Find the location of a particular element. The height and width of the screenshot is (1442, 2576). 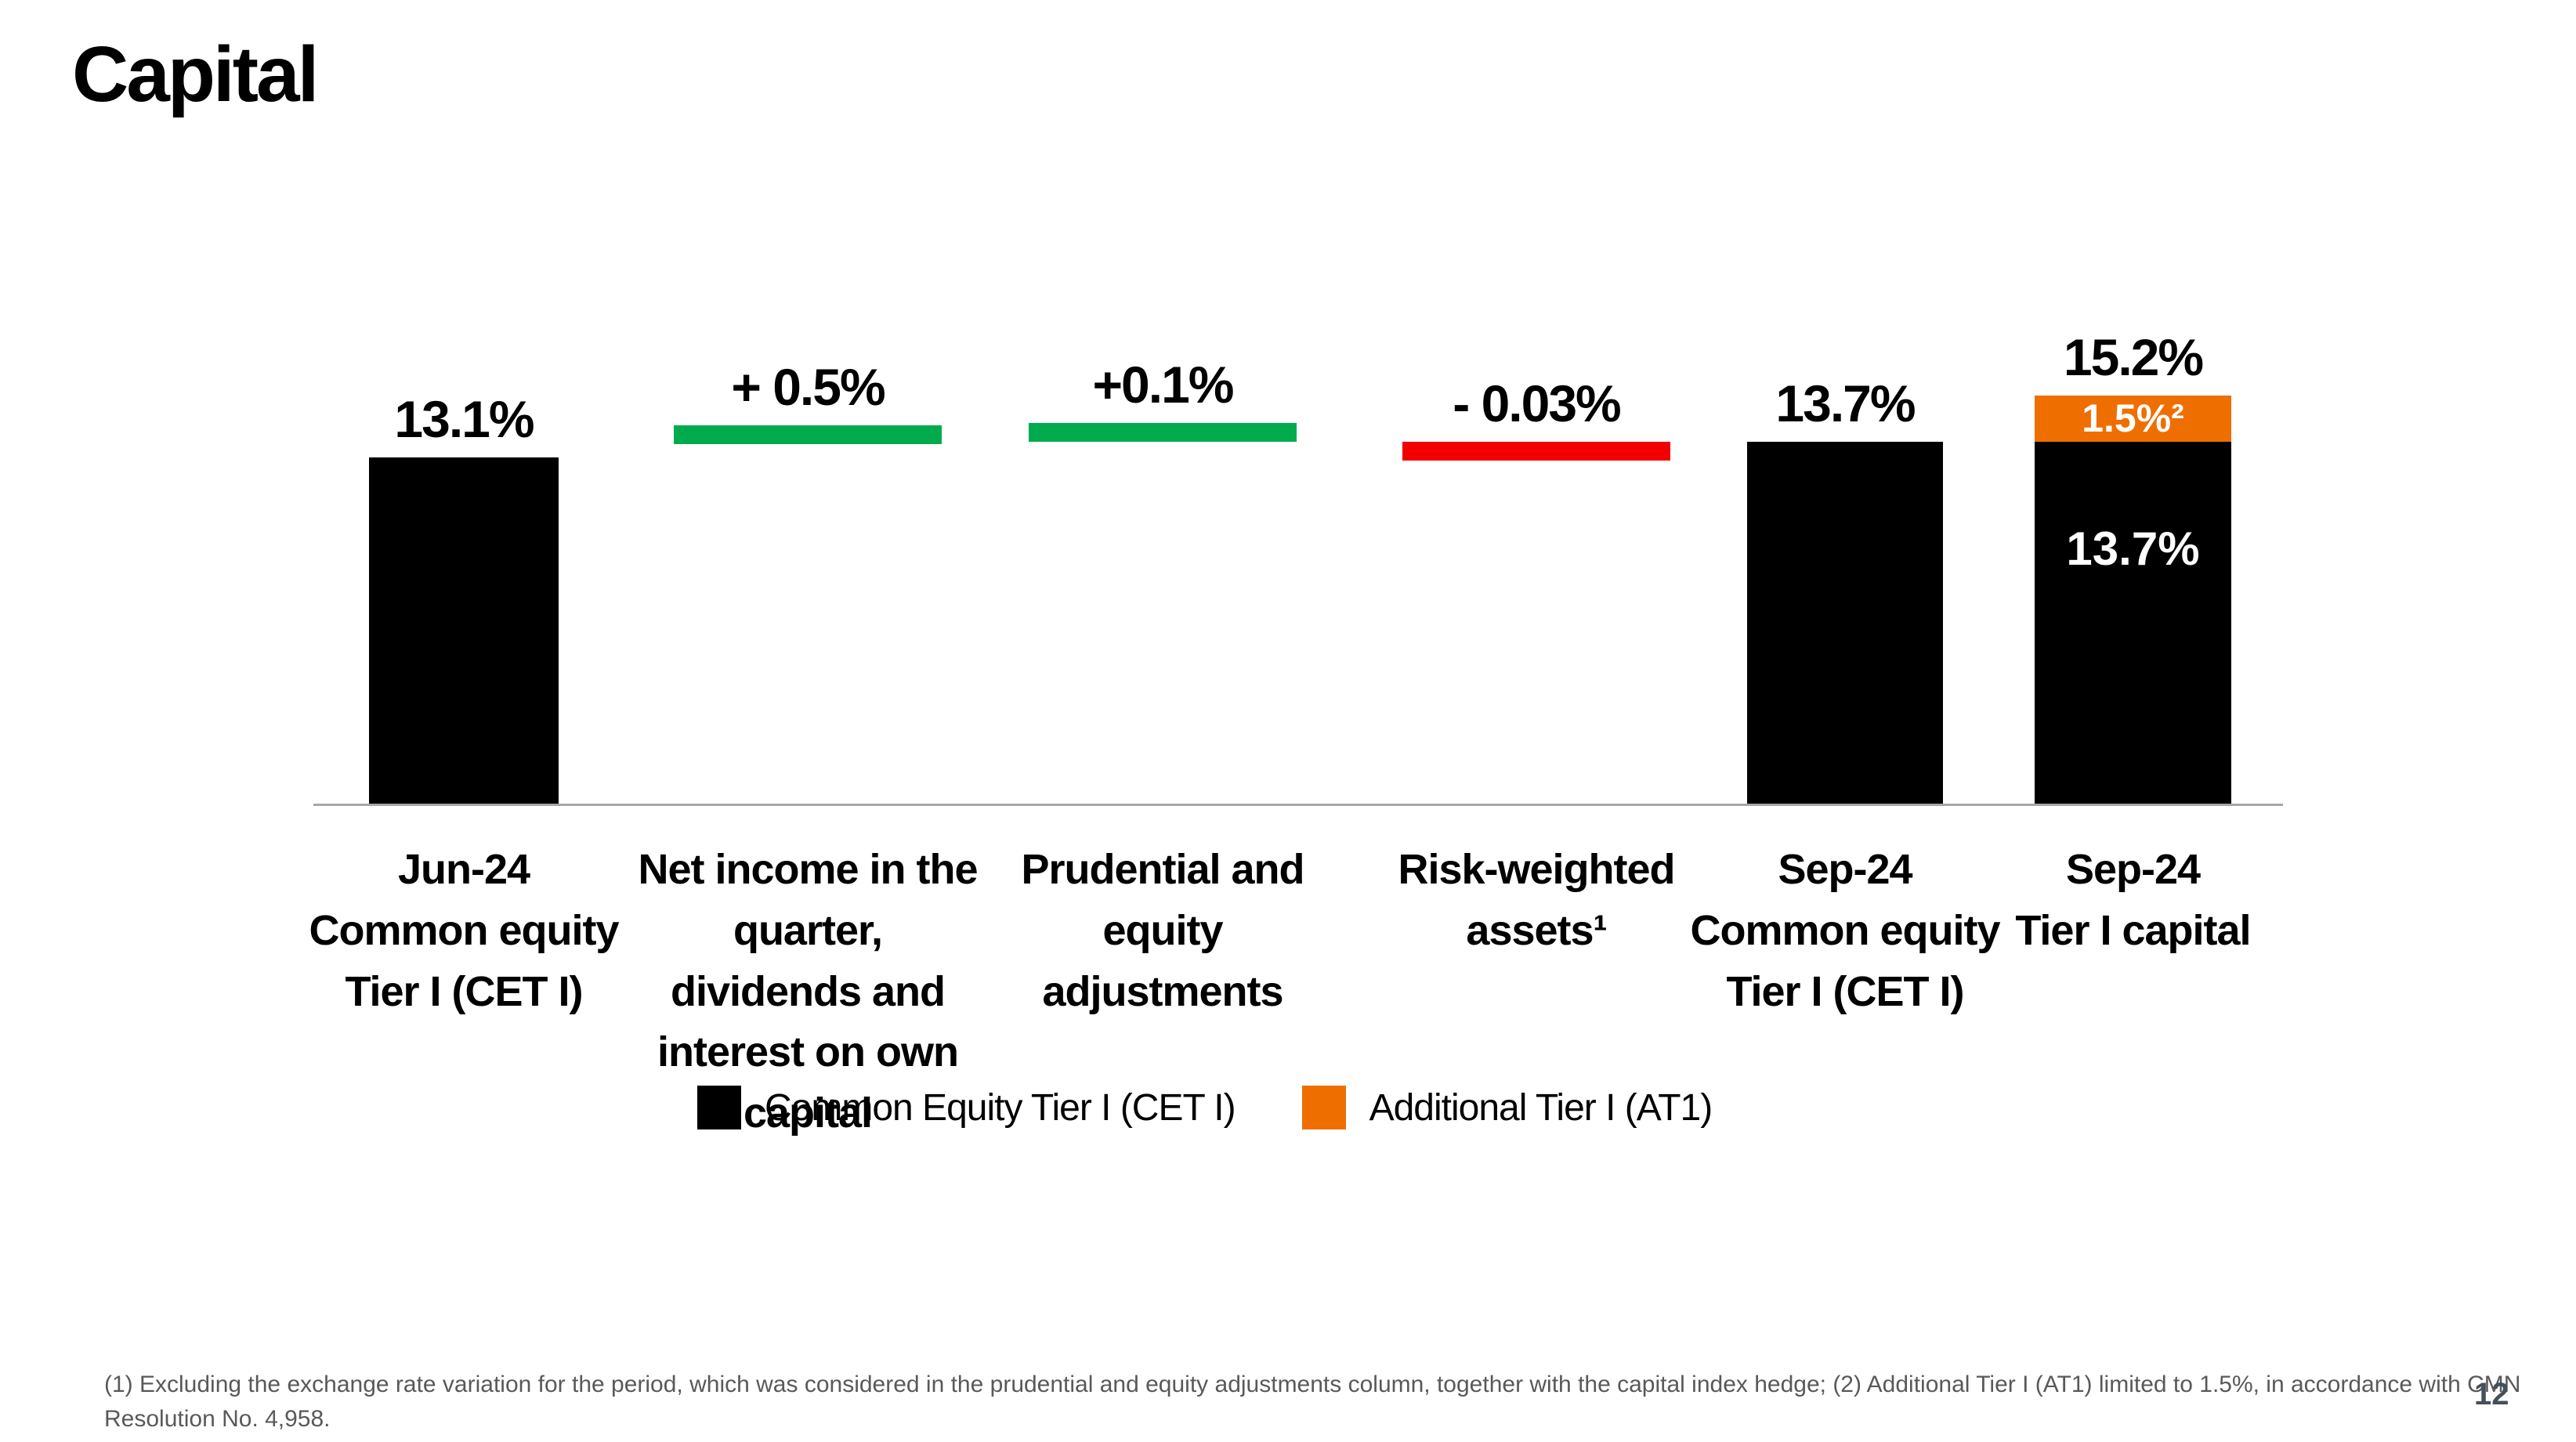

delta-value-label: +0.1% is located at coordinates (1163, 385).